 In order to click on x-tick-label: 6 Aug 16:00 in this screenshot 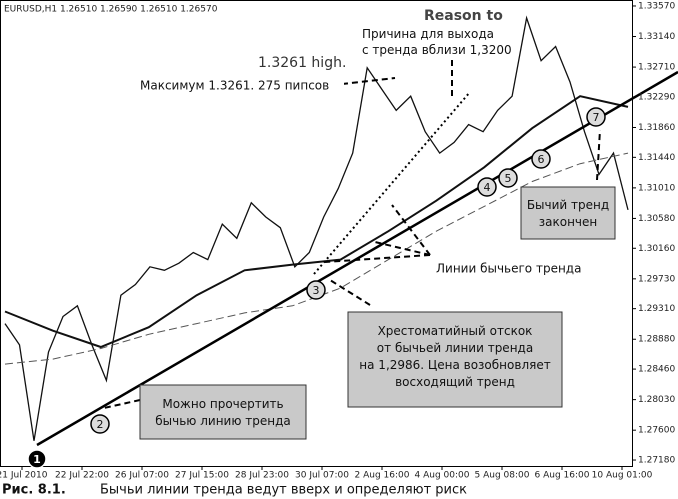, I will do `click(562, 476)`.